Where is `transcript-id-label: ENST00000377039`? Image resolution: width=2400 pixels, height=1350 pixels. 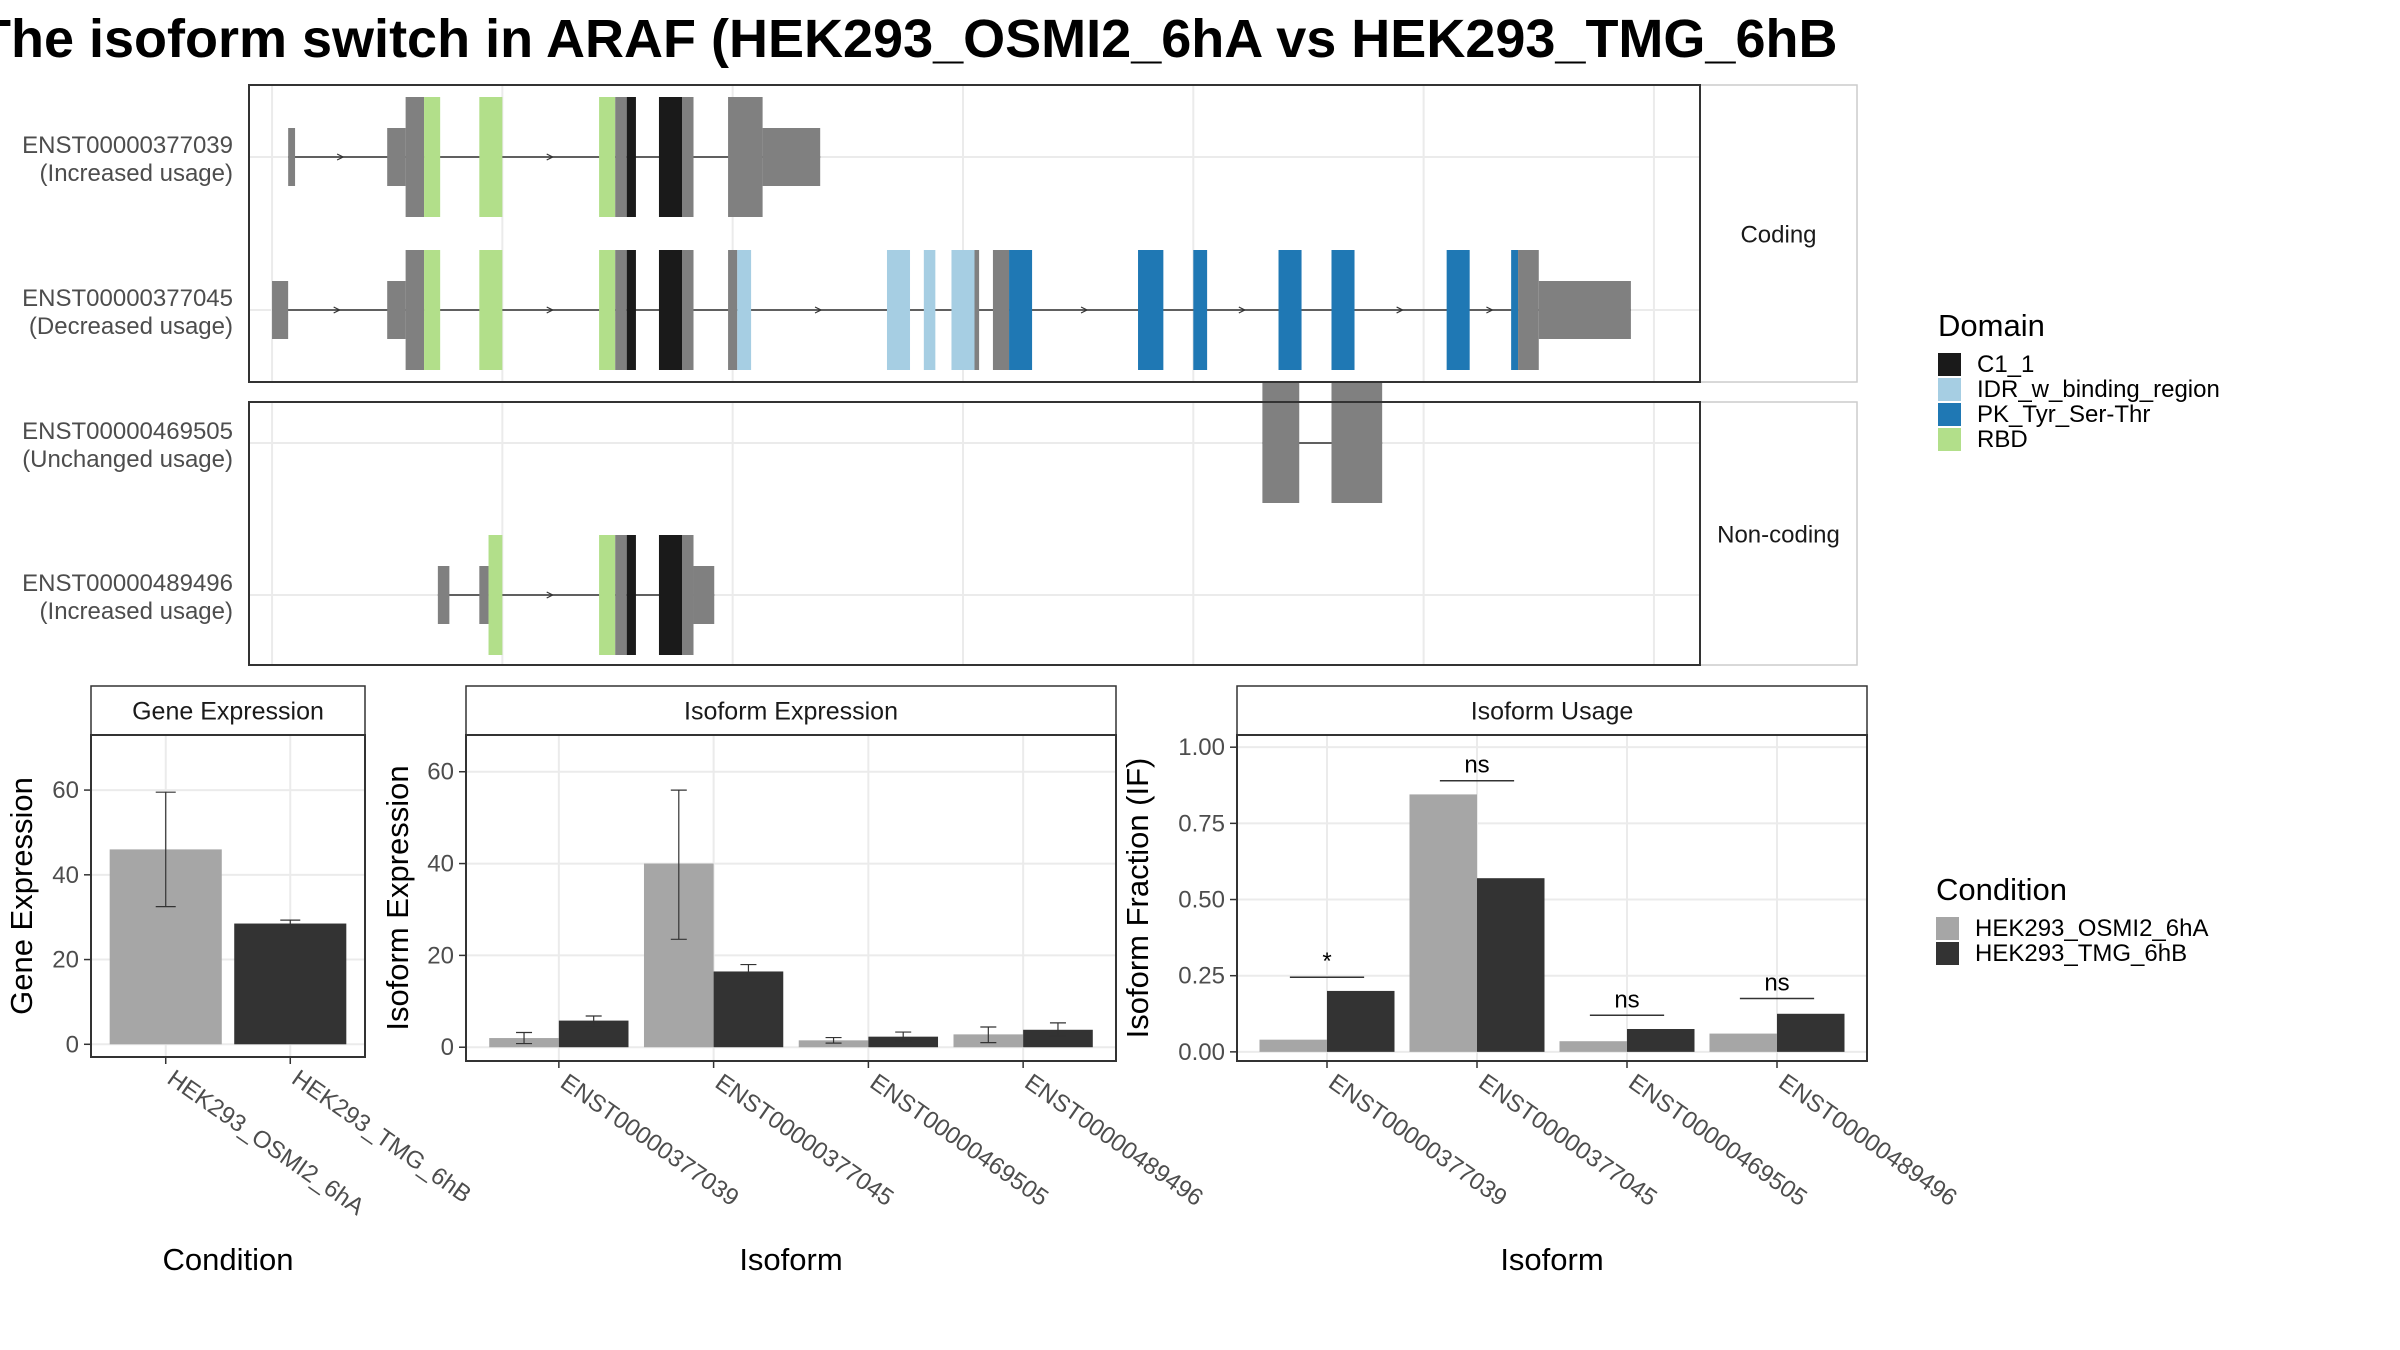
transcript-id-label: ENST00000377039 is located at coordinates (127, 145).